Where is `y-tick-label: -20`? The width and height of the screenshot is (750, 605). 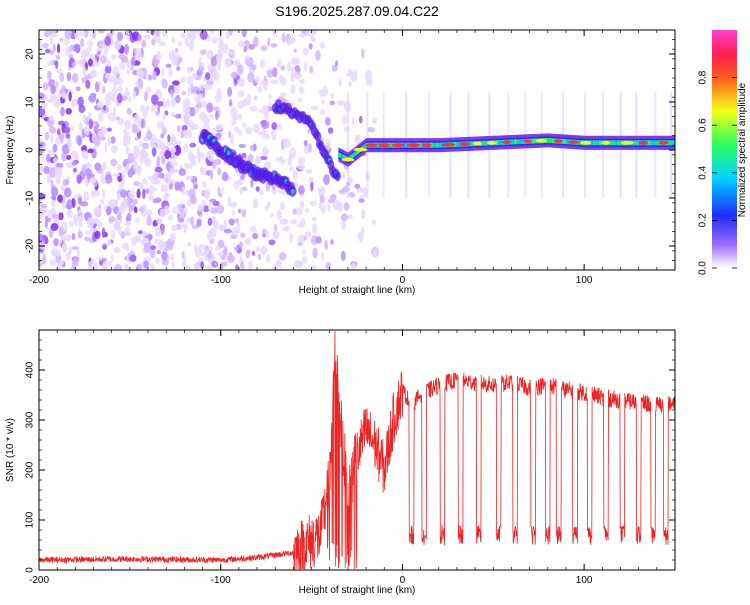
y-tick-label: -20 is located at coordinates (30, 245).